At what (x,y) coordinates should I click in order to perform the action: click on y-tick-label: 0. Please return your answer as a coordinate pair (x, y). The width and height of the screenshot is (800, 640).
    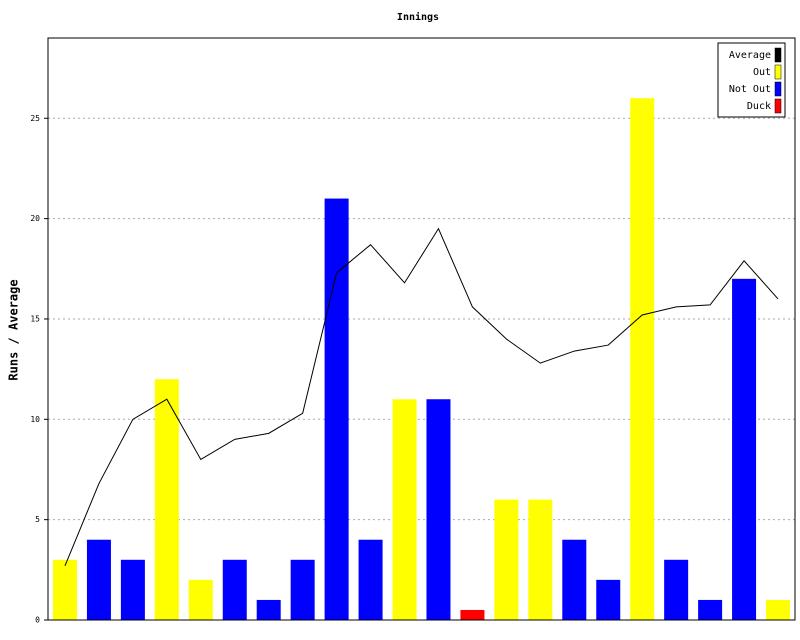
    Looking at the image, I should click on (37, 620).